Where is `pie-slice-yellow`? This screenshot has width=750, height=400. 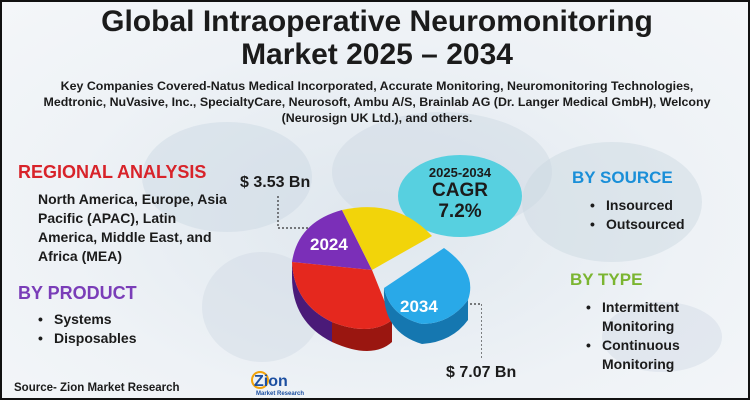 pie-slice-yellow is located at coordinates (387, 238).